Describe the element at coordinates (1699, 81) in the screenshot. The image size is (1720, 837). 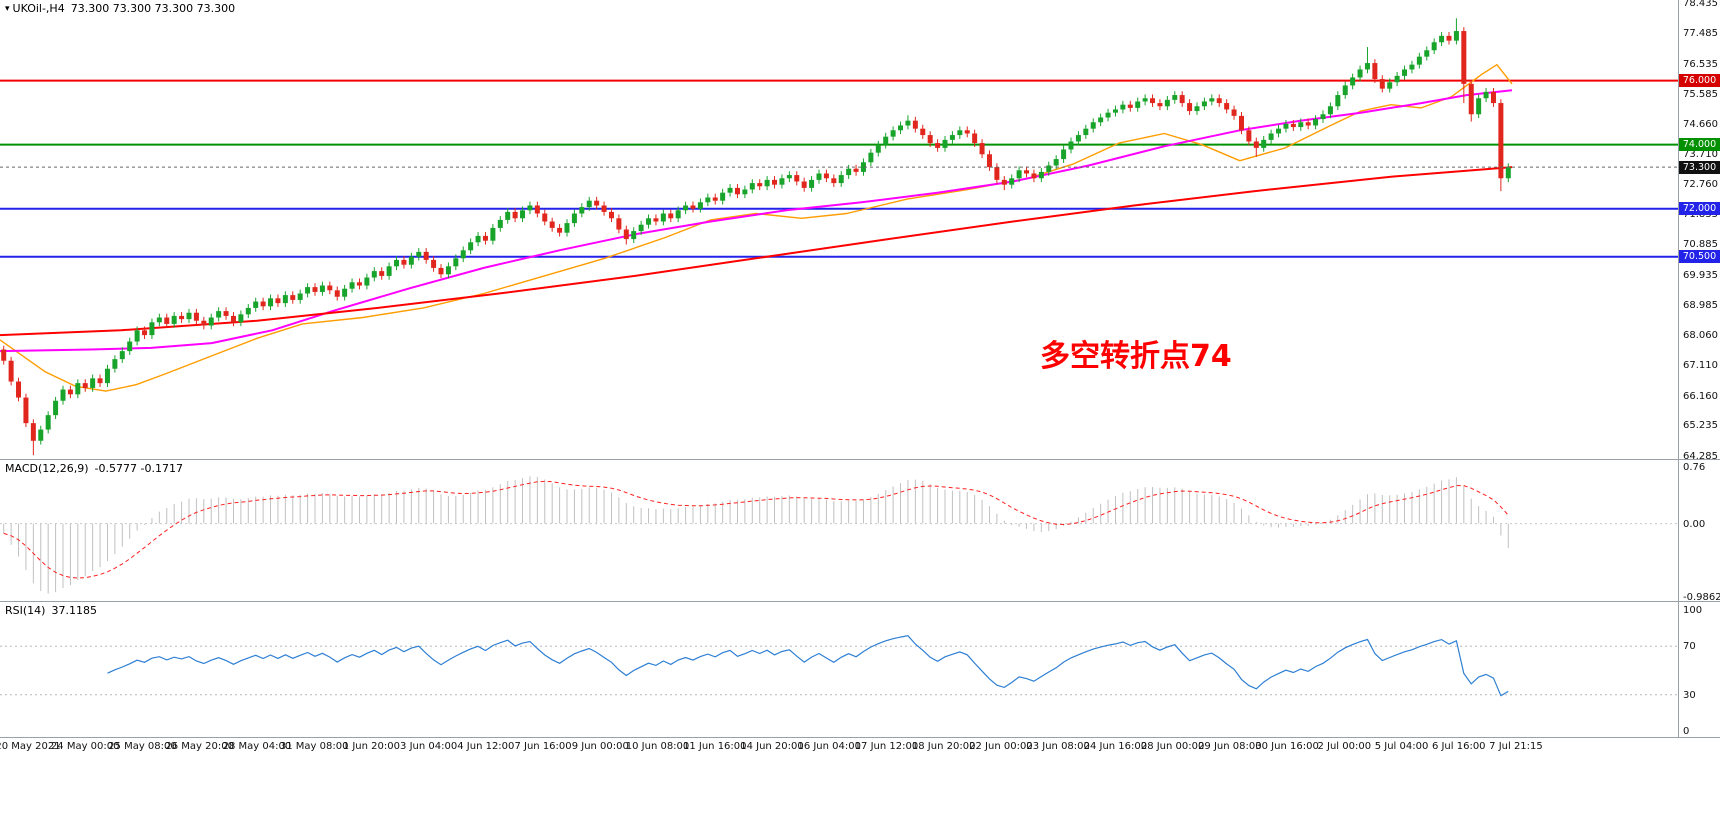
I see `price-level-badge: 76.000` at that location.